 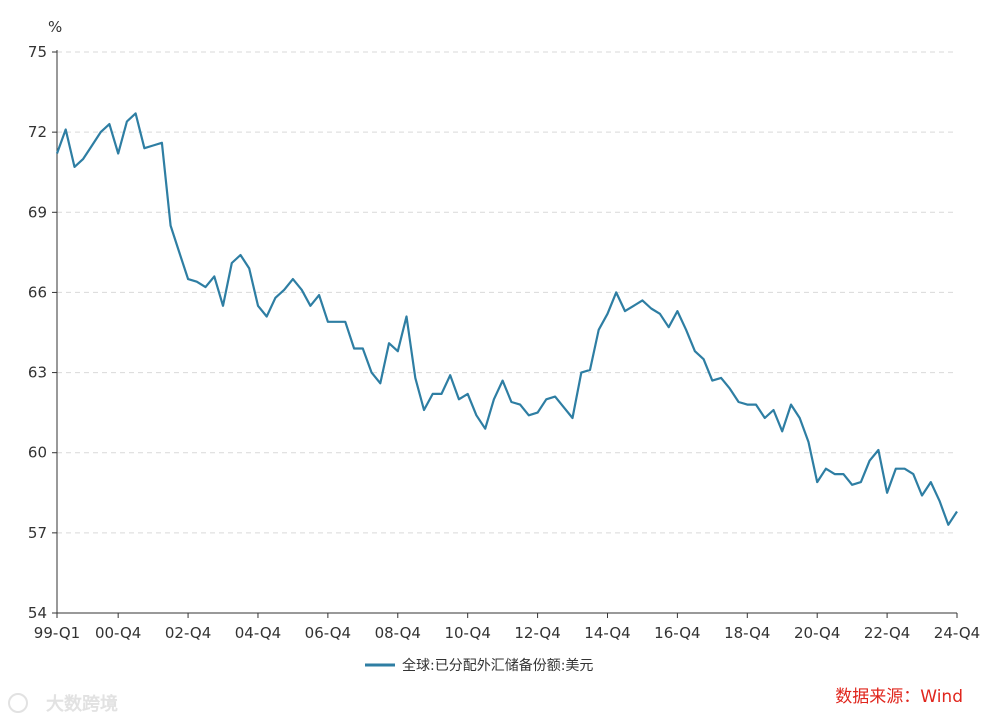 What do you see at coordinates (607, 633) in the screenshot?
I see `x-tick-label: 14-Q4` at bounding box center [607, 633].